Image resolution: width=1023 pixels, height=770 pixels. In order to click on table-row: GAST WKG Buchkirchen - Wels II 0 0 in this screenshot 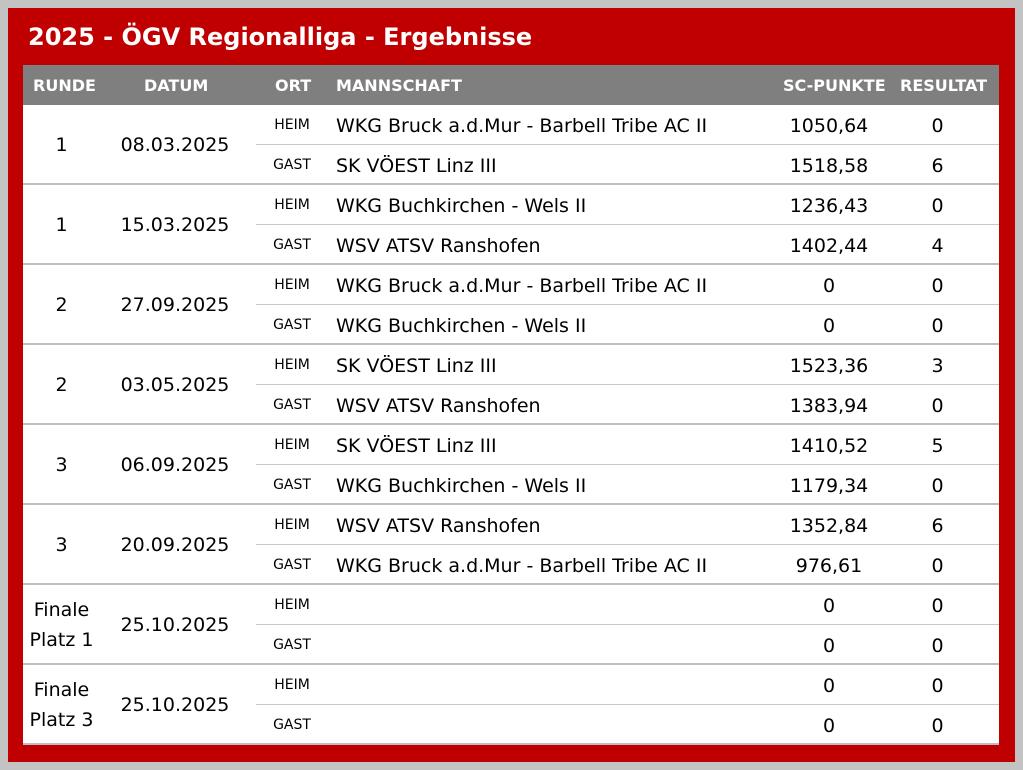, I will do `click(511, 325)`.